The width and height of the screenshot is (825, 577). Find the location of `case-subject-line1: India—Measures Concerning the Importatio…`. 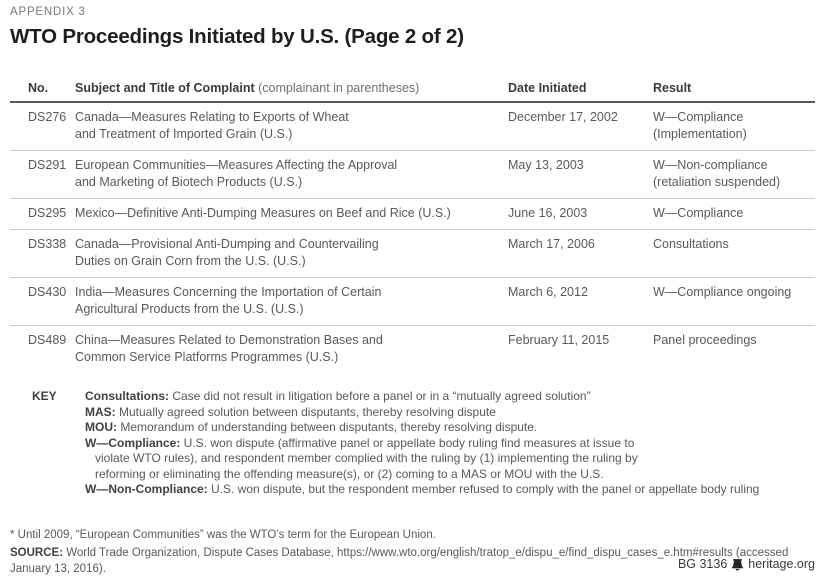

case-subject-line1: India—Measures Concerning the Importatio… is located at coordinates (228, 292).